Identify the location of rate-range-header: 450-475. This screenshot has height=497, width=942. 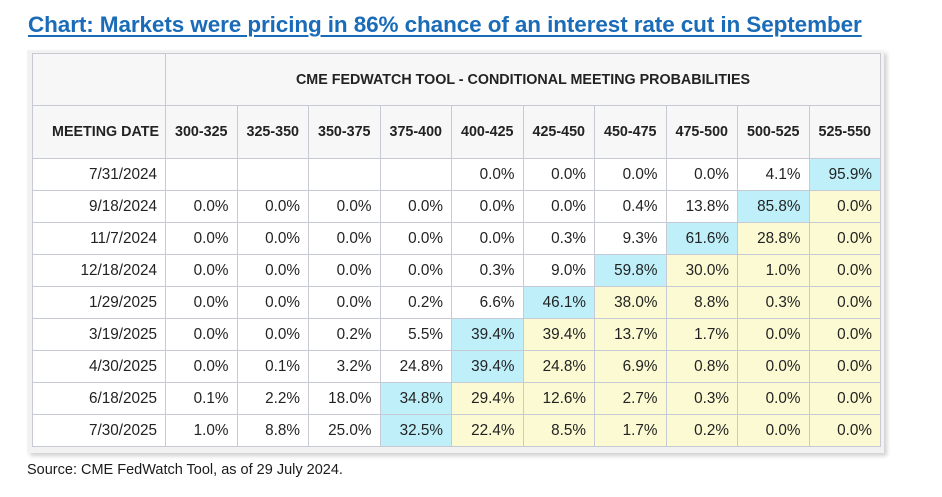
(630, 132).